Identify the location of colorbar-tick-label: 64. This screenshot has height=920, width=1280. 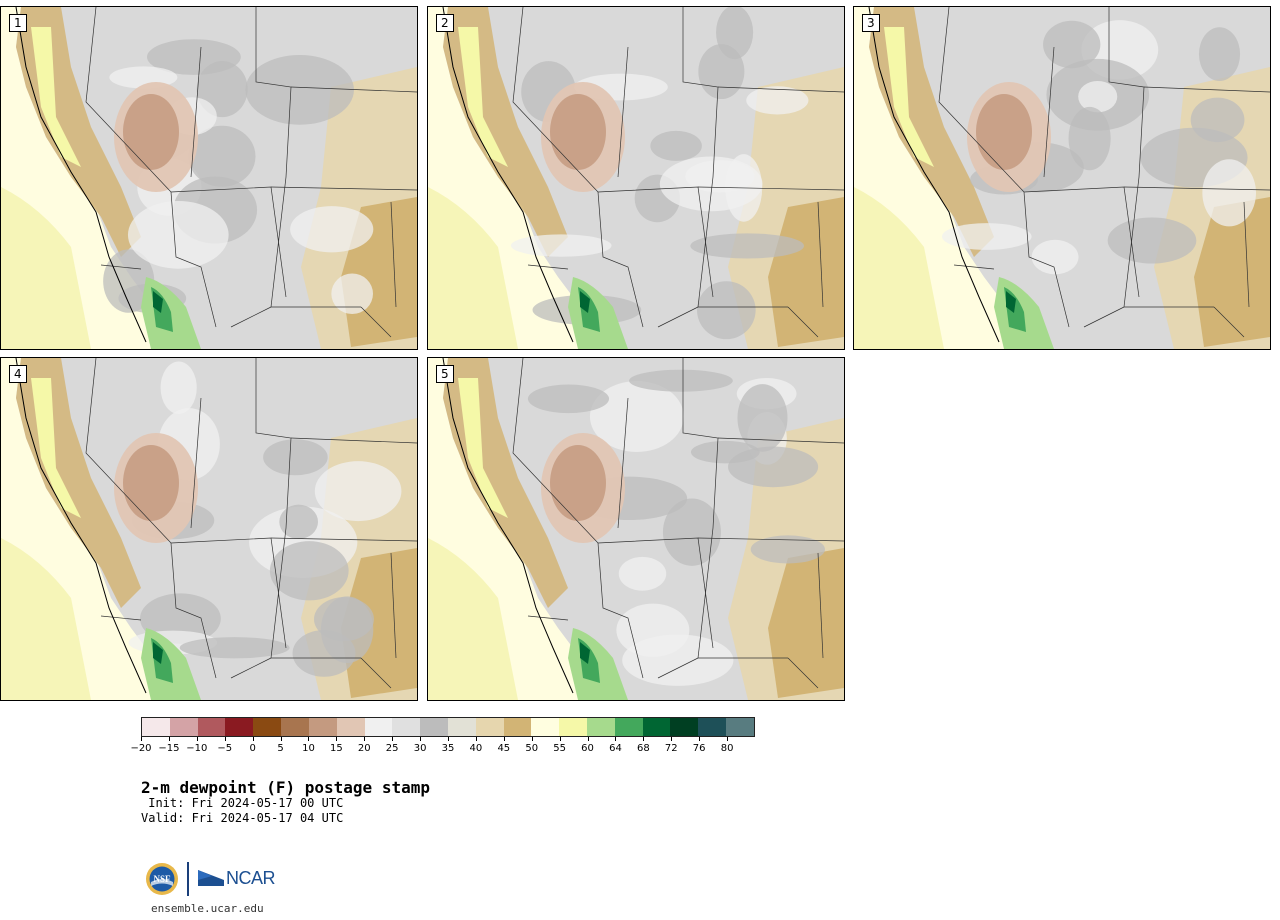
(615, 748).